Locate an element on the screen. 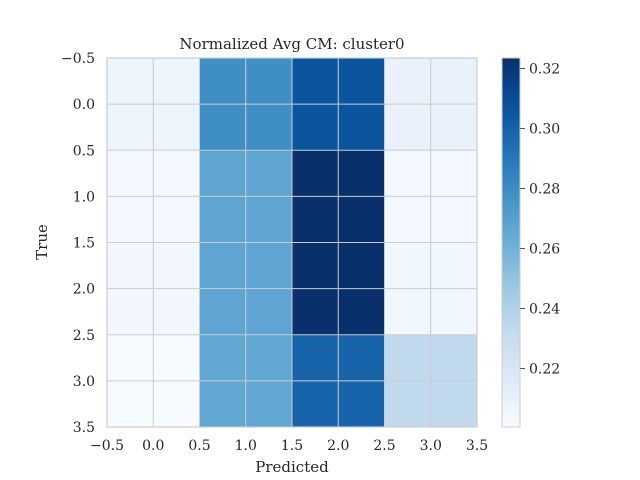 Image resolution: width=640 pixels, height=480 pixels. y-axis-label: True is located at coordinates (42, 242).